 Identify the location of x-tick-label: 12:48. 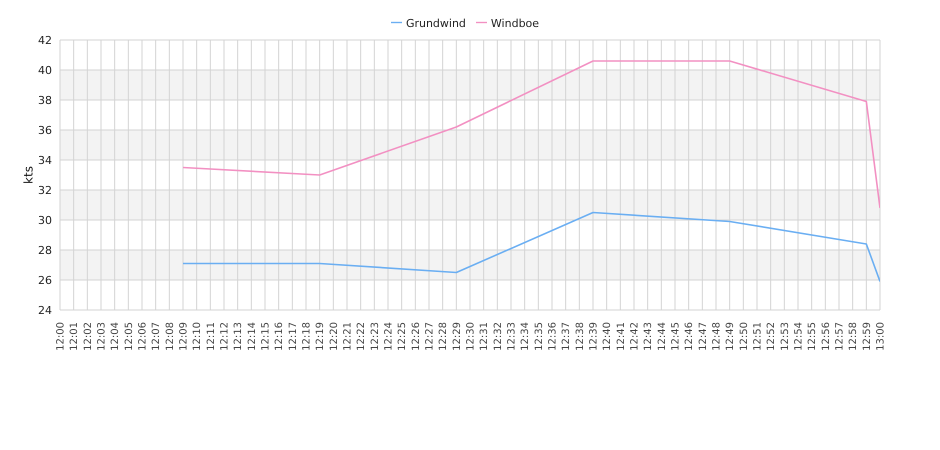
(717, 336).